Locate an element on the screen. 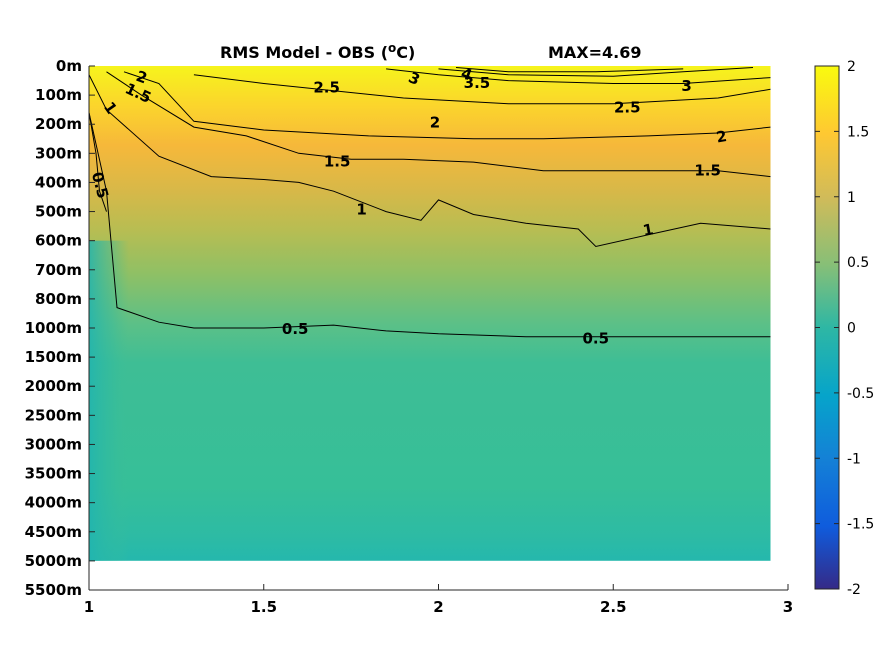  x-tick-label: 2 is located at coordinates (438, 607).